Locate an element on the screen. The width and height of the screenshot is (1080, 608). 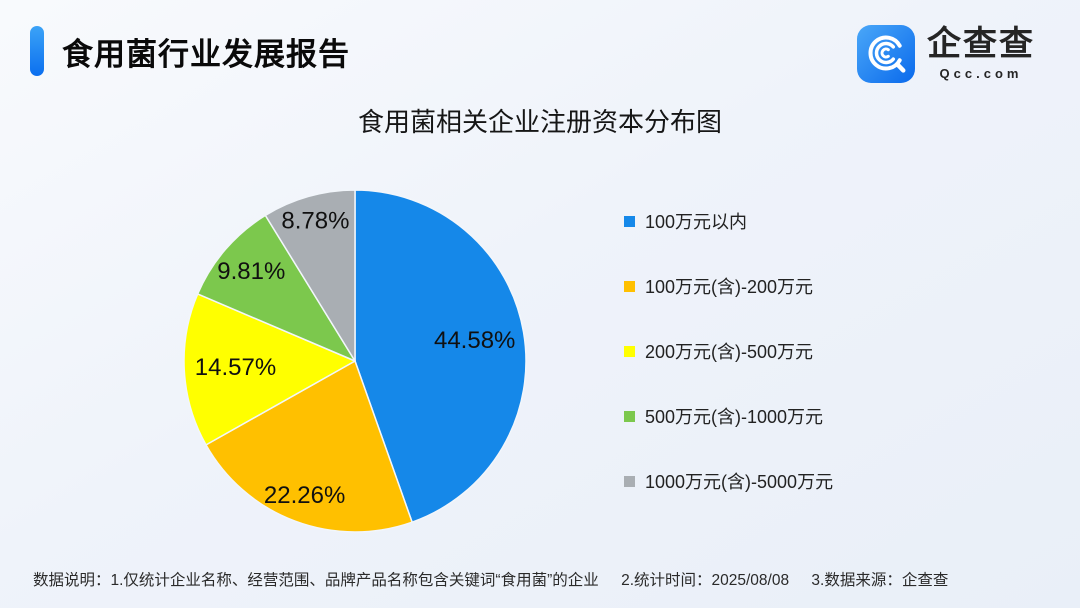
title-accent-bar is located at coordinates (37, 51).